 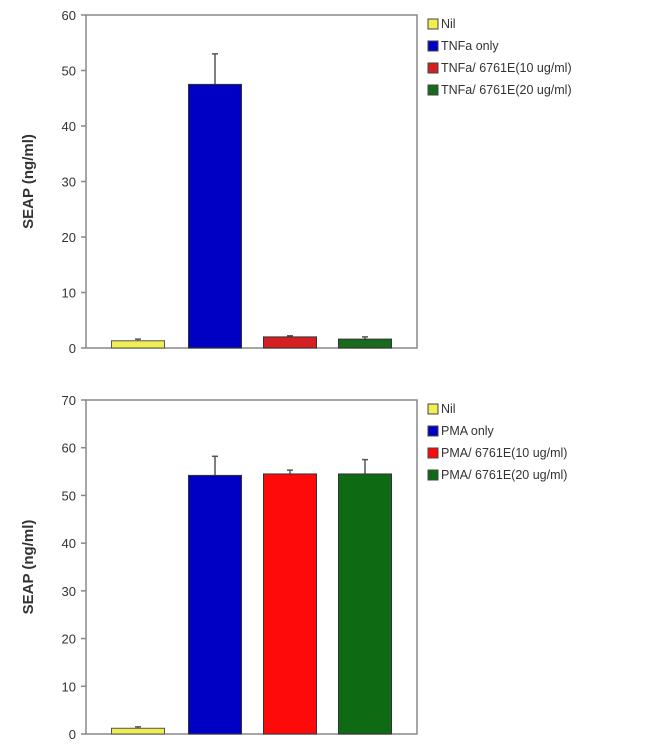 What do you see at coordinates (69, 400) in the screenshot?
I see `y-tick-label: 70` at bounding box center [69, 400].